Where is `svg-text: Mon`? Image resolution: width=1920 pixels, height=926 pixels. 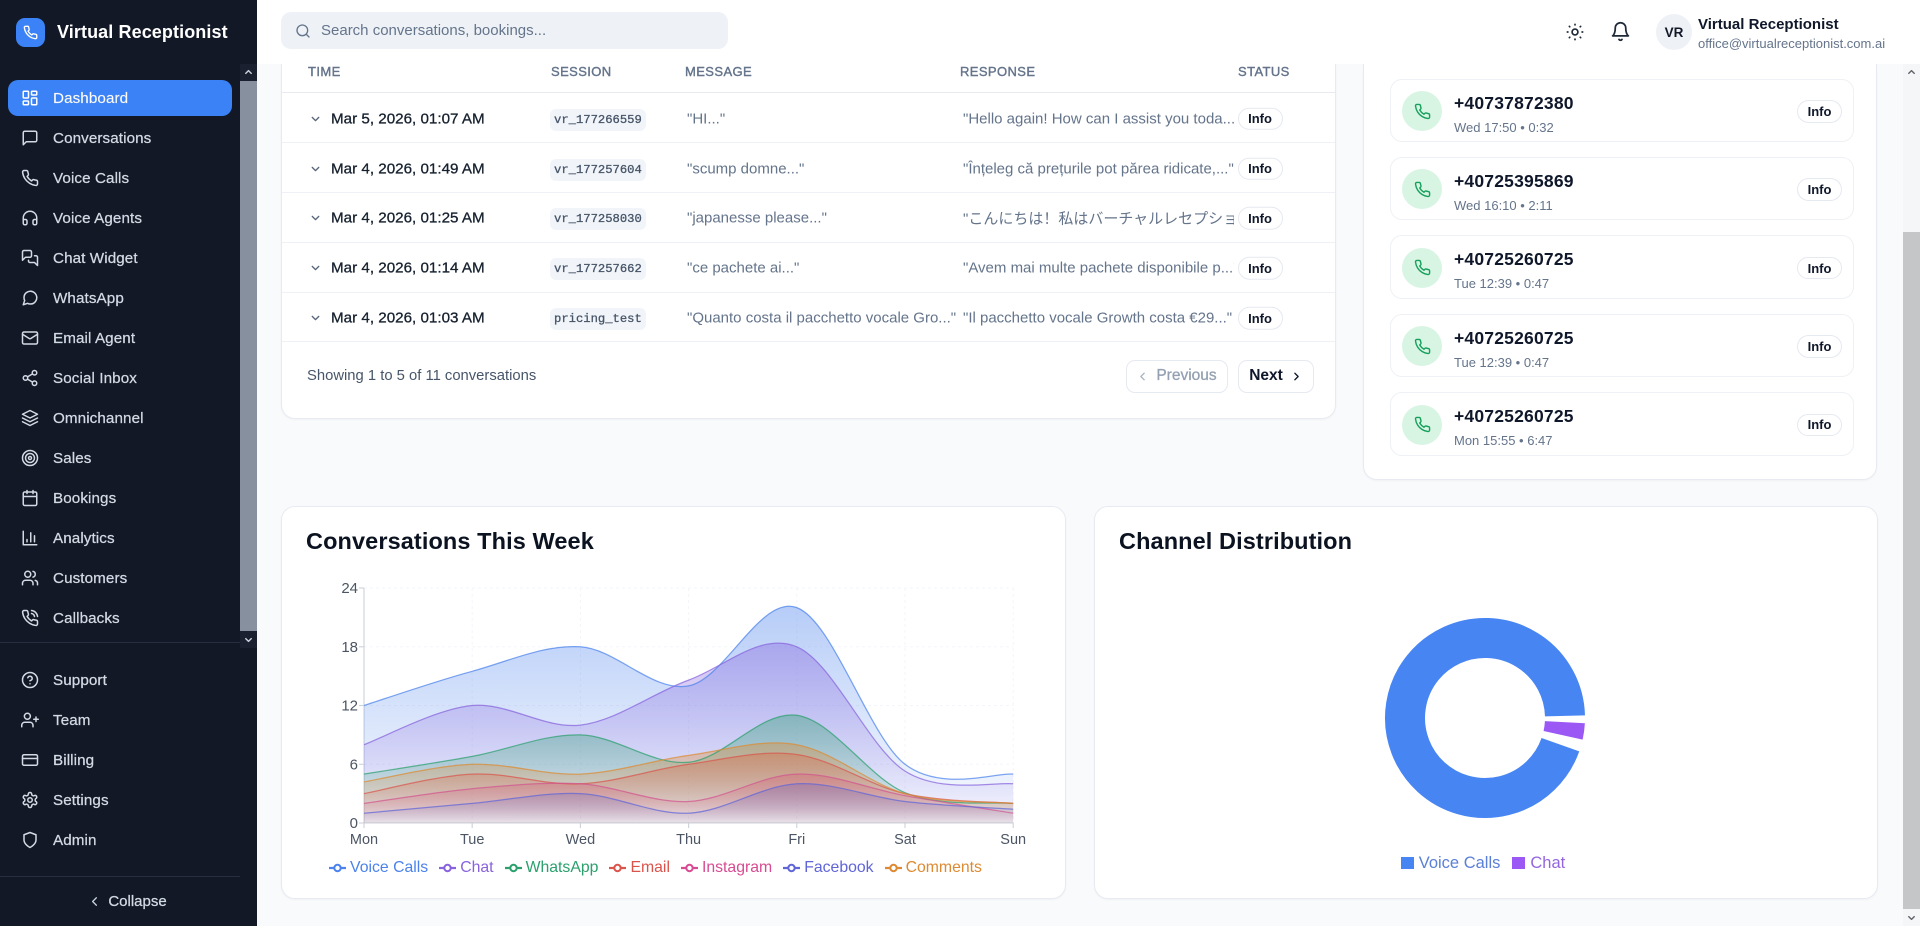
svg-text: Mon is located at coordinates (364, 840).